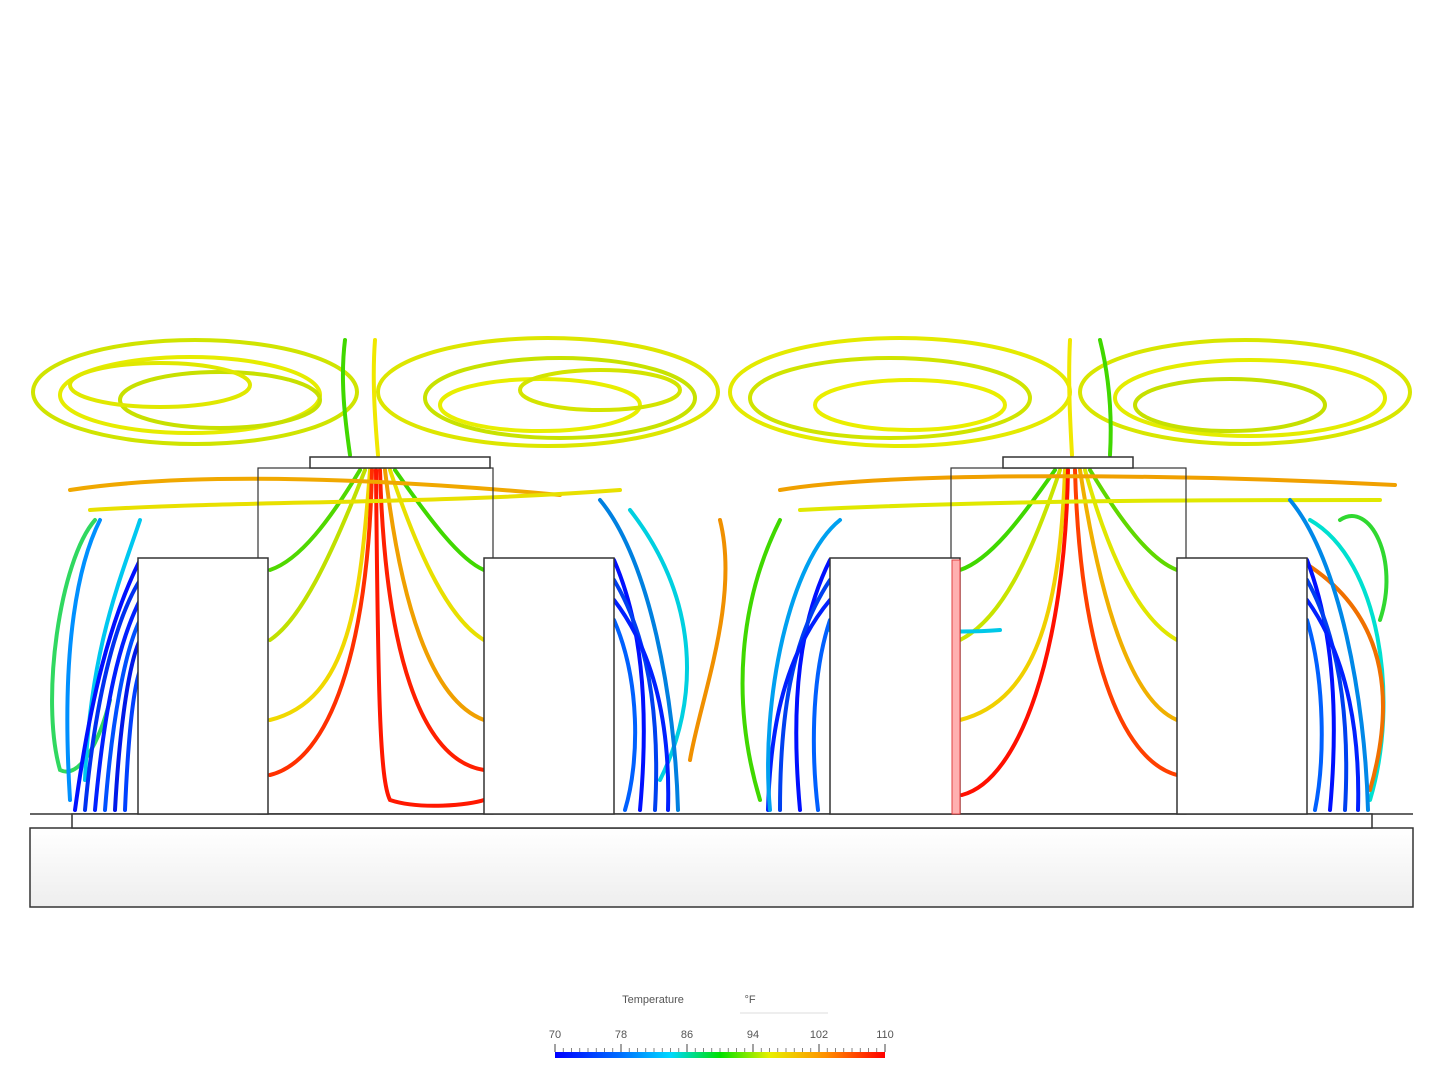  Describe the element at coordinates (555, 1035) in the screenshot. I see `tick-label: 70` at that location.